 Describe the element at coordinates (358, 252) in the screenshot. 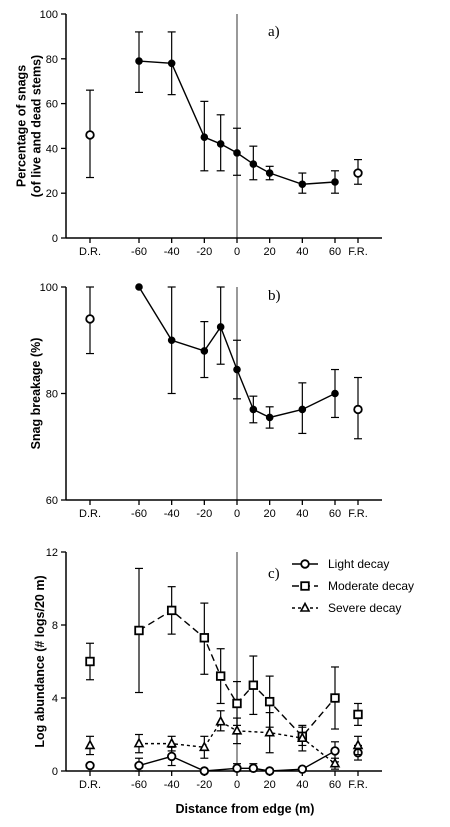

I see `panel-a-x-tick-label: F.R.` at that location.